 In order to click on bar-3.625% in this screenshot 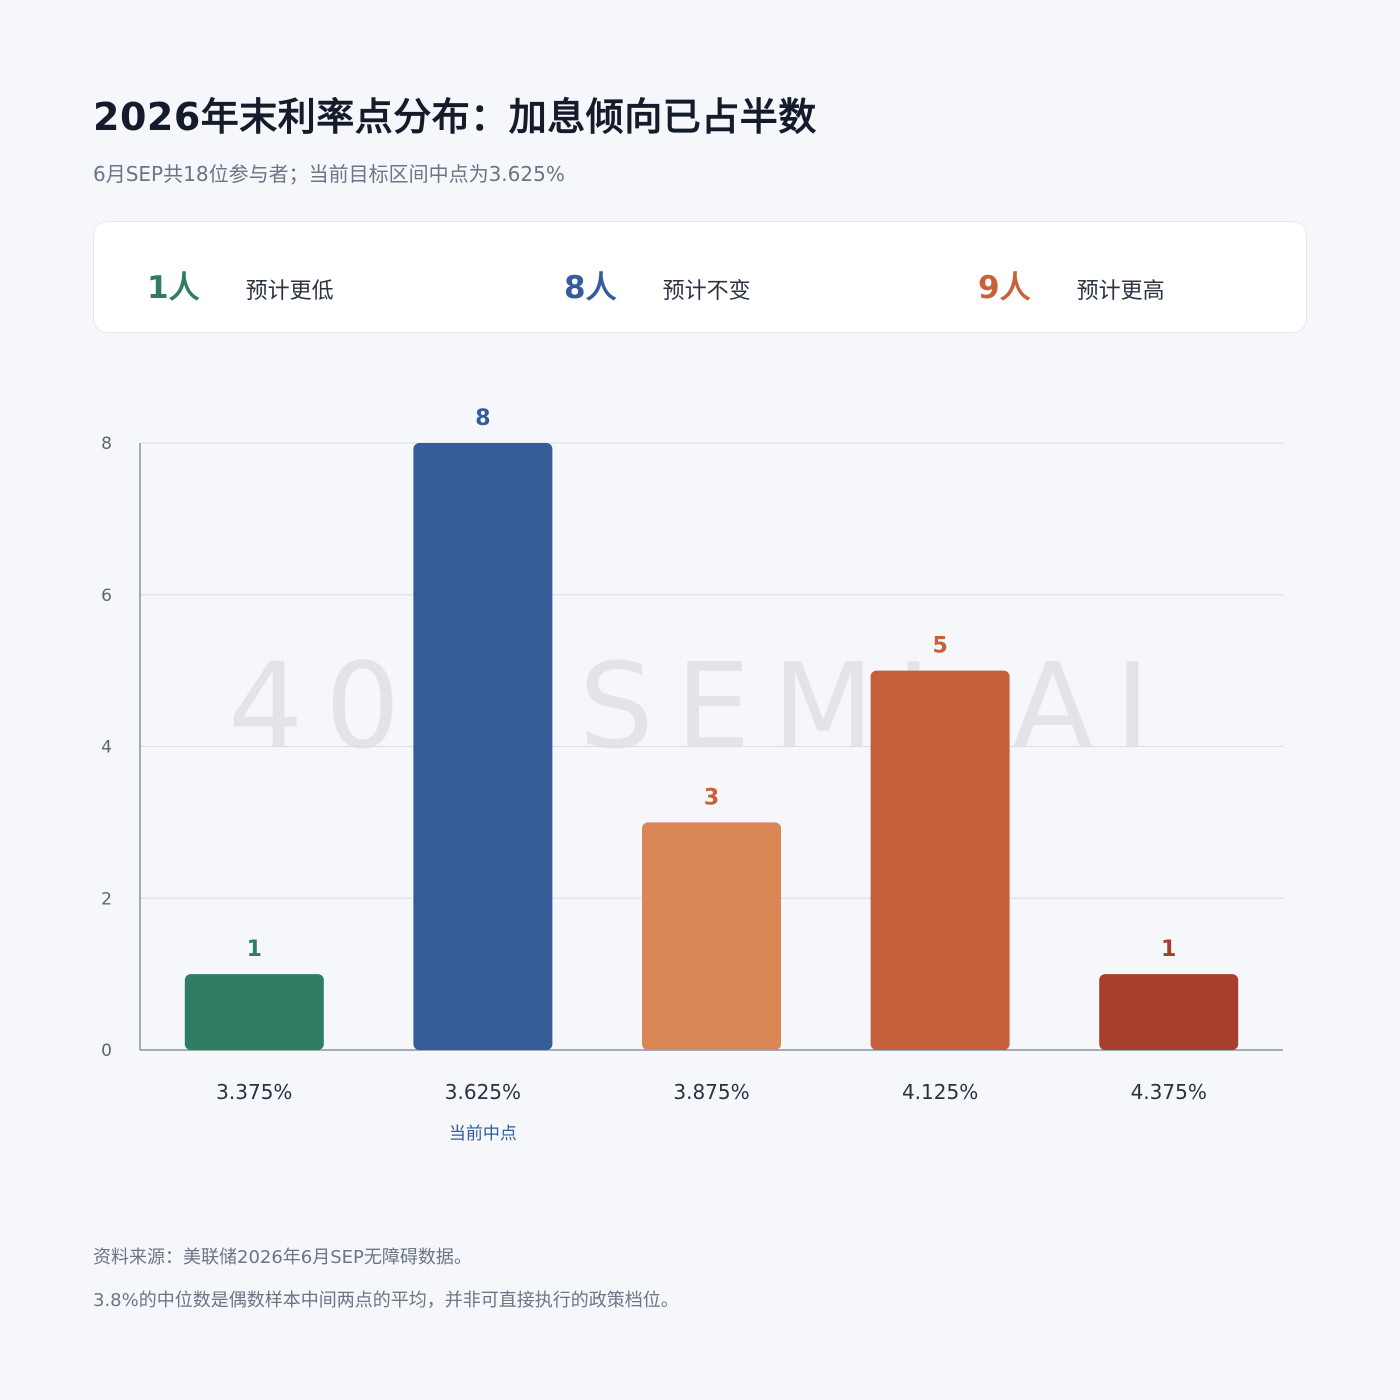, I will do `click(483, 746)`.